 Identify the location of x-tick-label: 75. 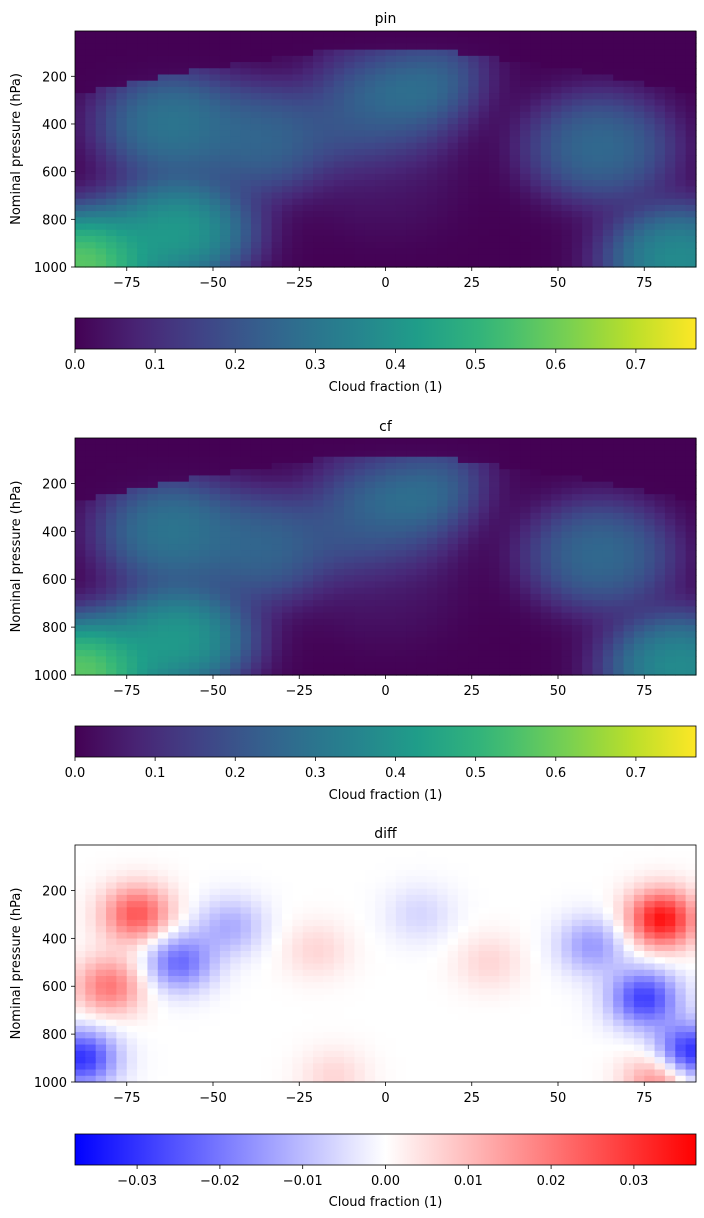
(644, 691).